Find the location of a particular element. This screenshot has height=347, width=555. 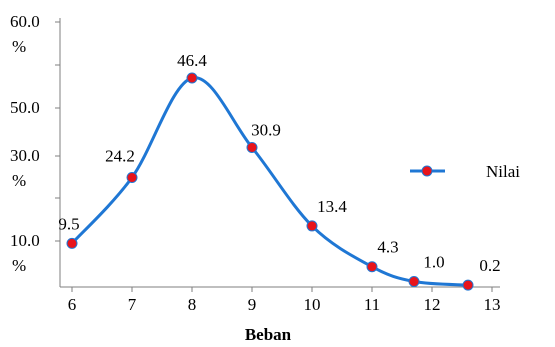

y-tick-label: 30.0 is located at coordinates (25, 155).